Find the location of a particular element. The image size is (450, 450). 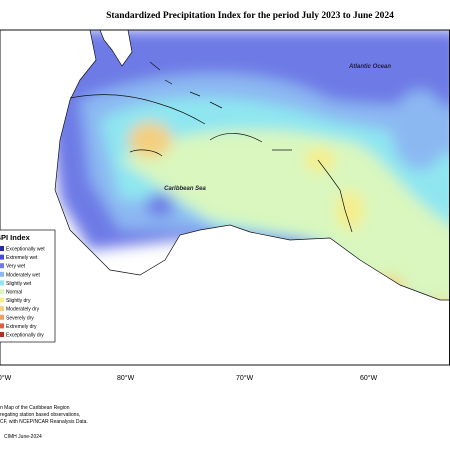

longitude-labels: 90°W 80°W 70°W 60°W is located at coordinates (189, 378).